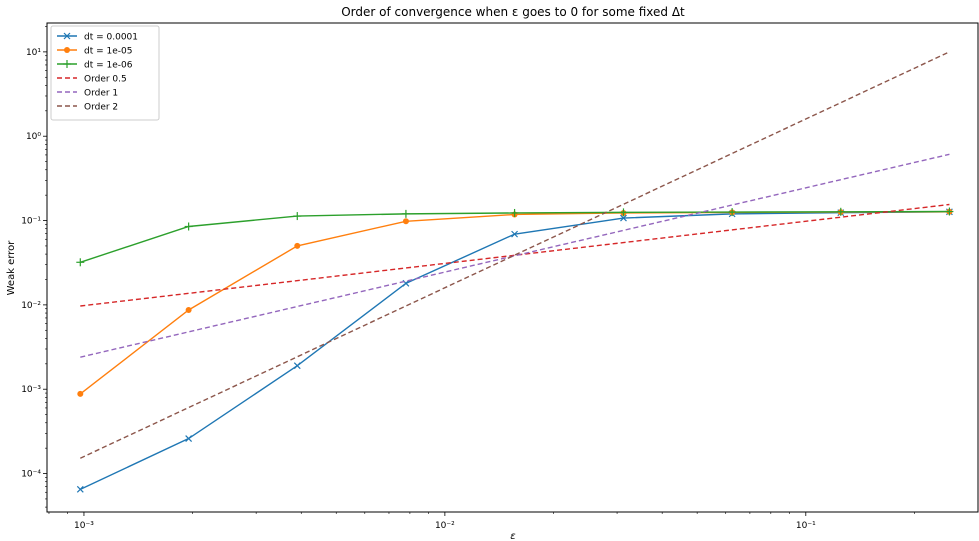 The width and height of the screenshot is (979, 541). What do you see at coordinates (31, 475) in the screenshot?
I see `y-tick-label: 10⁻⁴` at bounding box center [31, 475].